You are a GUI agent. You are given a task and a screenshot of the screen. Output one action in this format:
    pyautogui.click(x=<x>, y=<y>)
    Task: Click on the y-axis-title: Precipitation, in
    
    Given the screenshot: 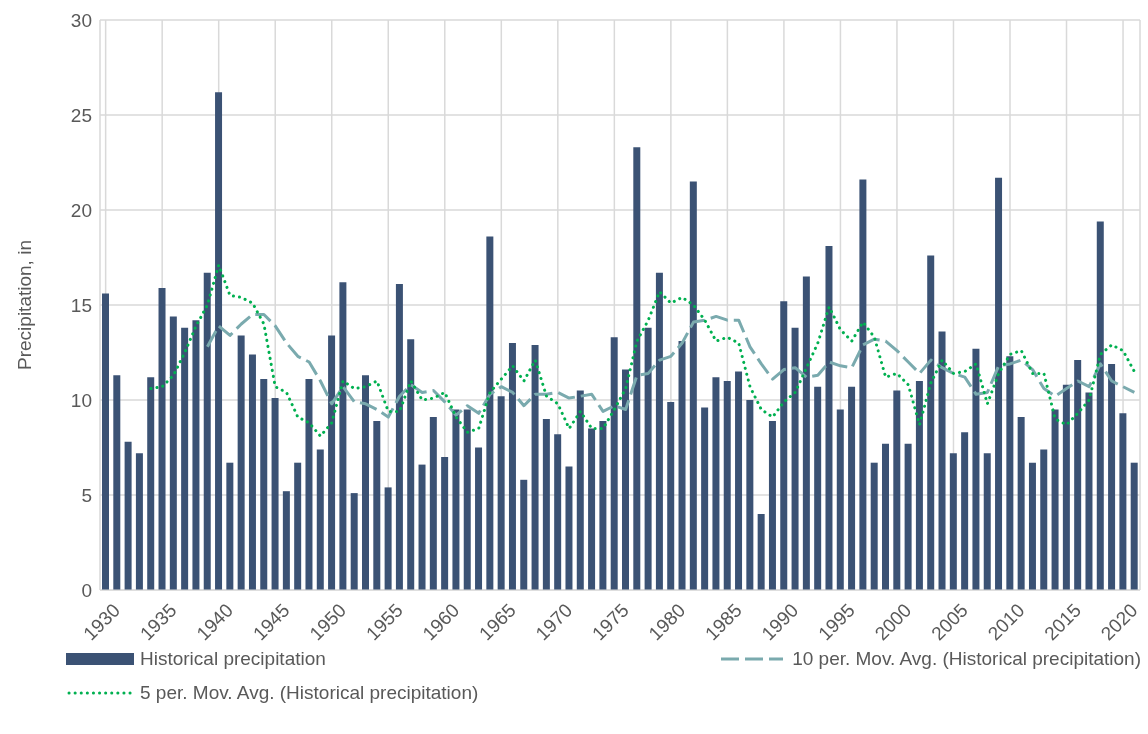 What is the action you would take?
    pyautogui.click(x=24, y=305)
    